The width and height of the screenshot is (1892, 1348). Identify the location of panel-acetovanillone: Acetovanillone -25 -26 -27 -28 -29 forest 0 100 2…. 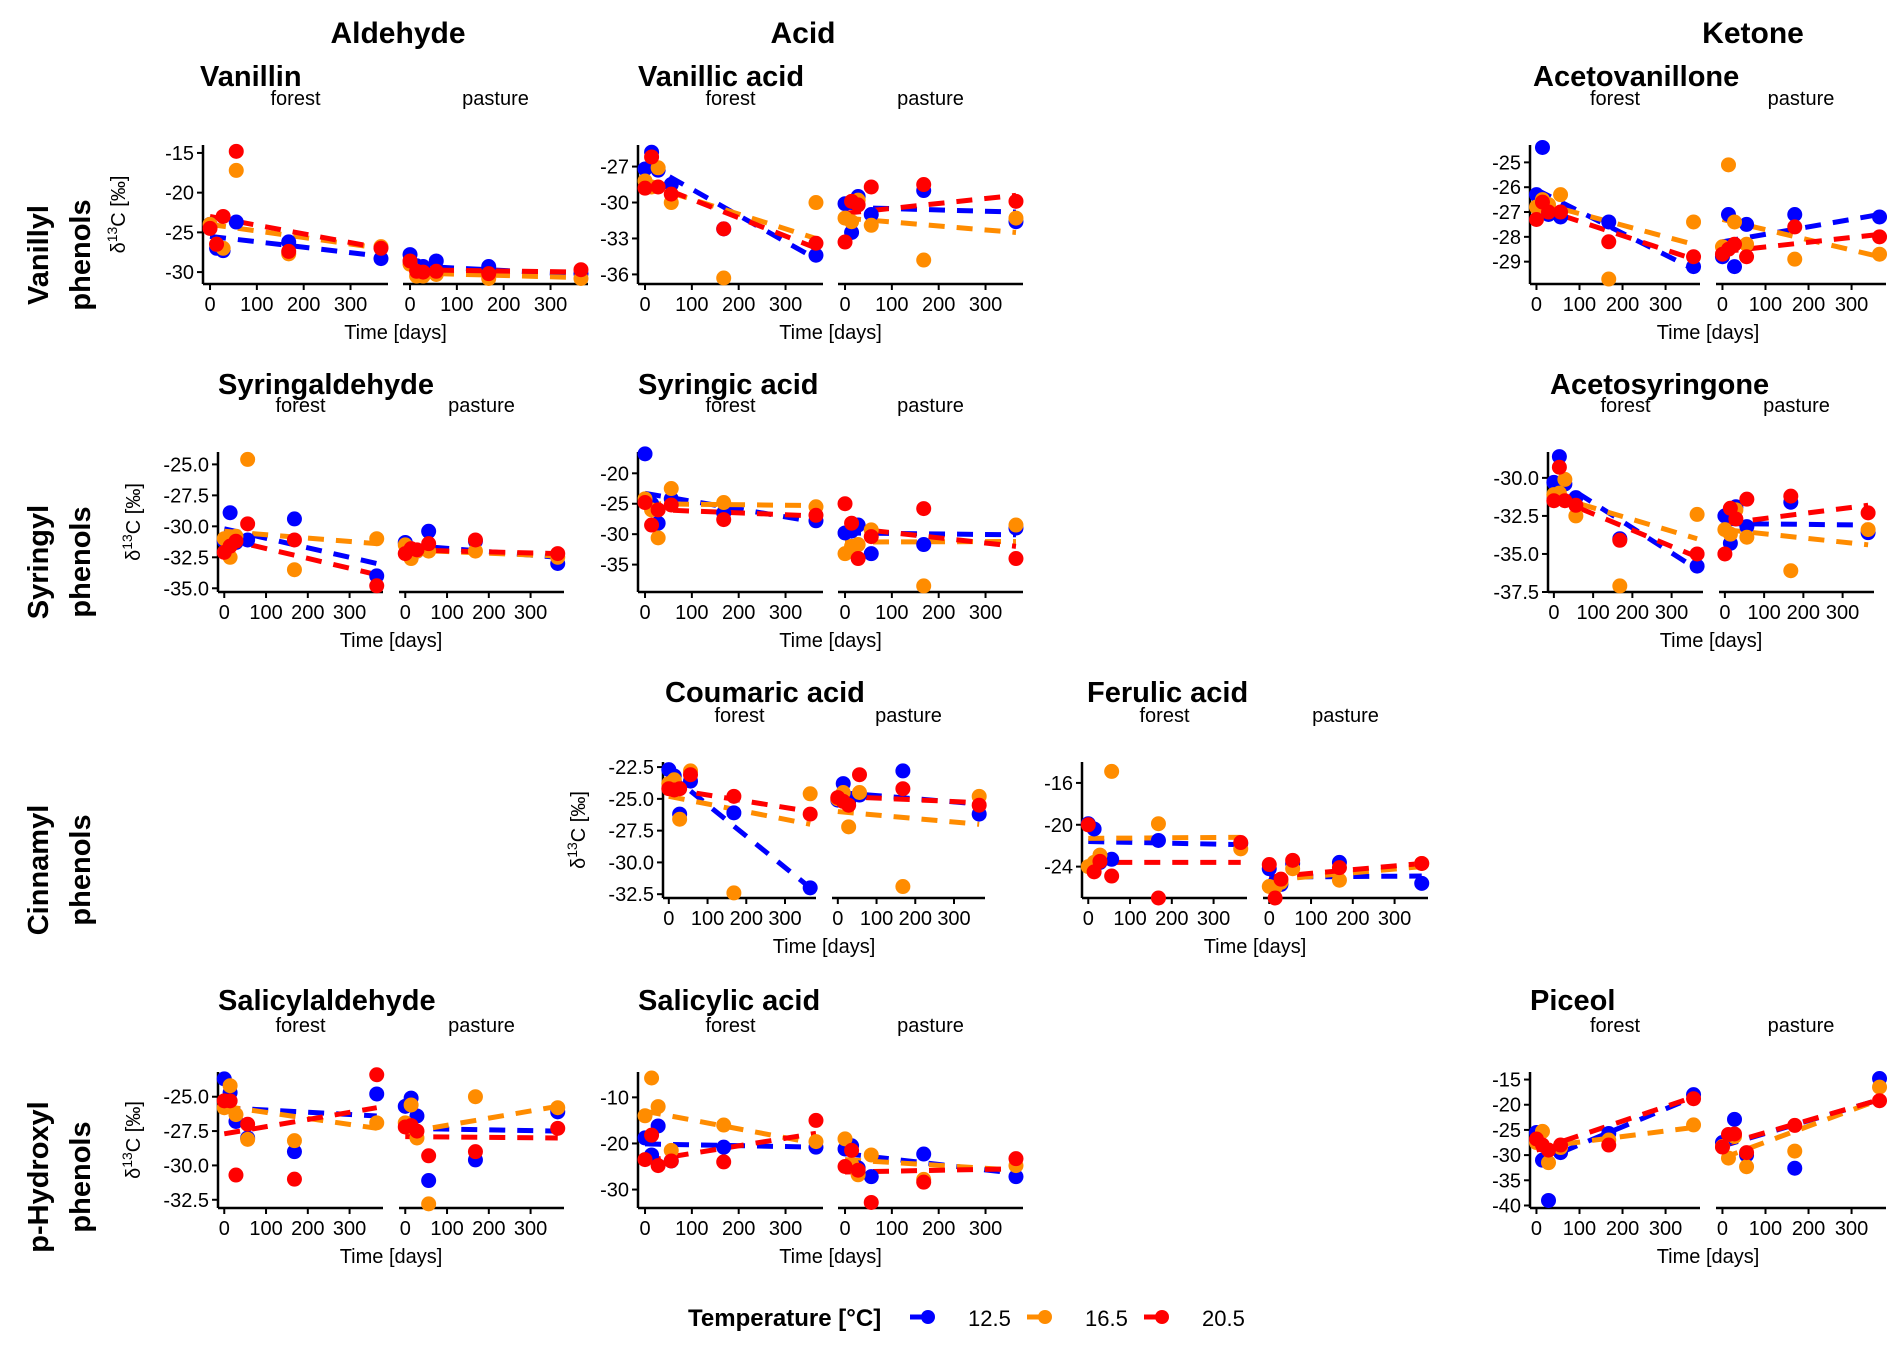
(1690, 202).